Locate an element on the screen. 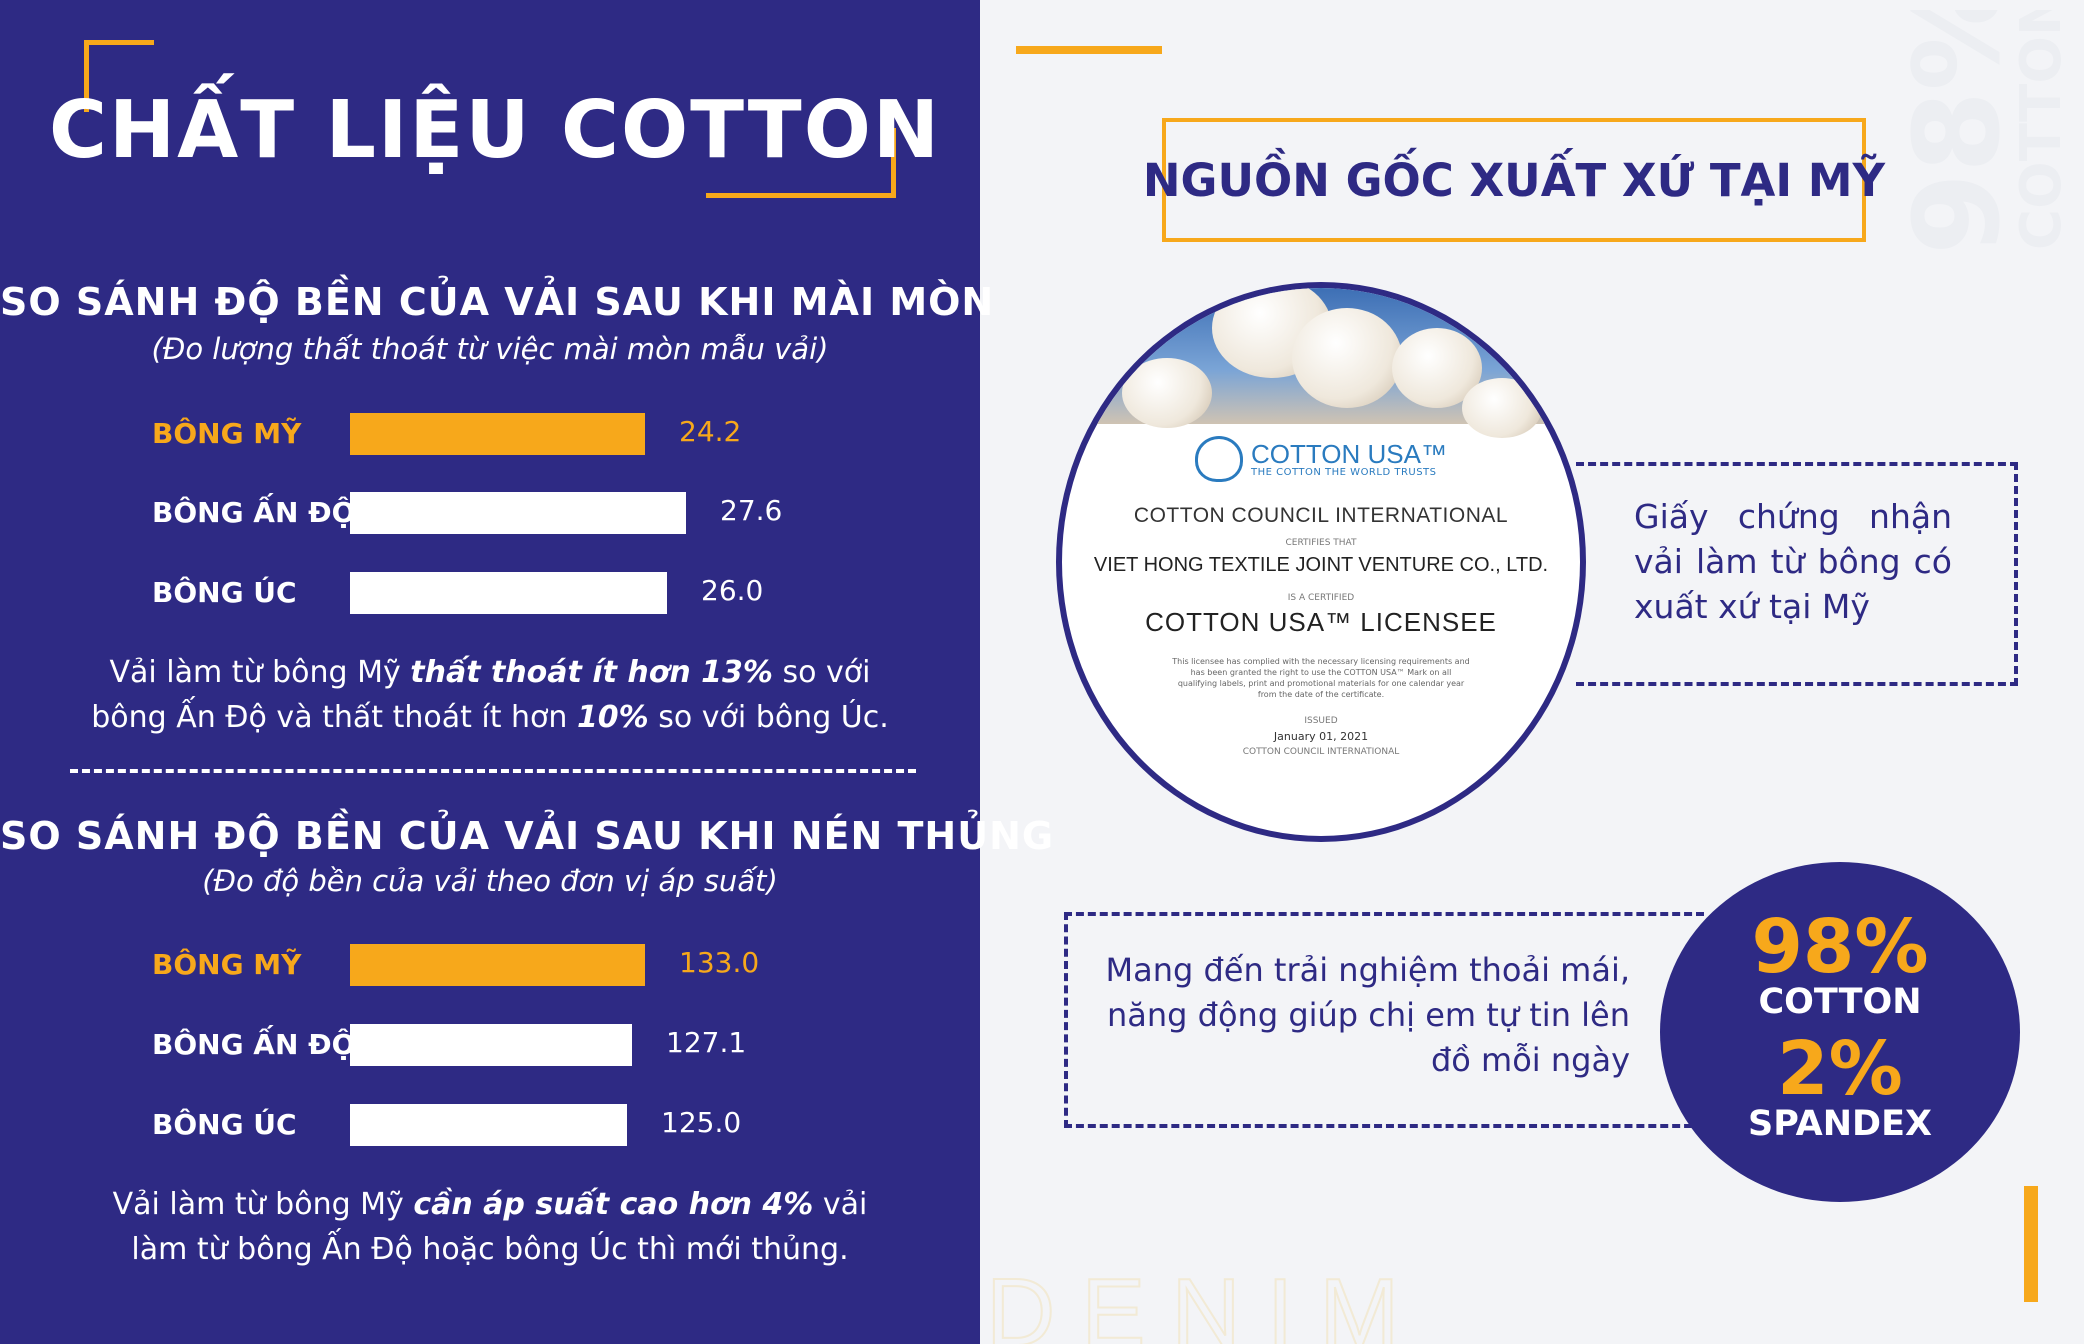  bar-value: 125.0 is located at coordinates (701, 1122).